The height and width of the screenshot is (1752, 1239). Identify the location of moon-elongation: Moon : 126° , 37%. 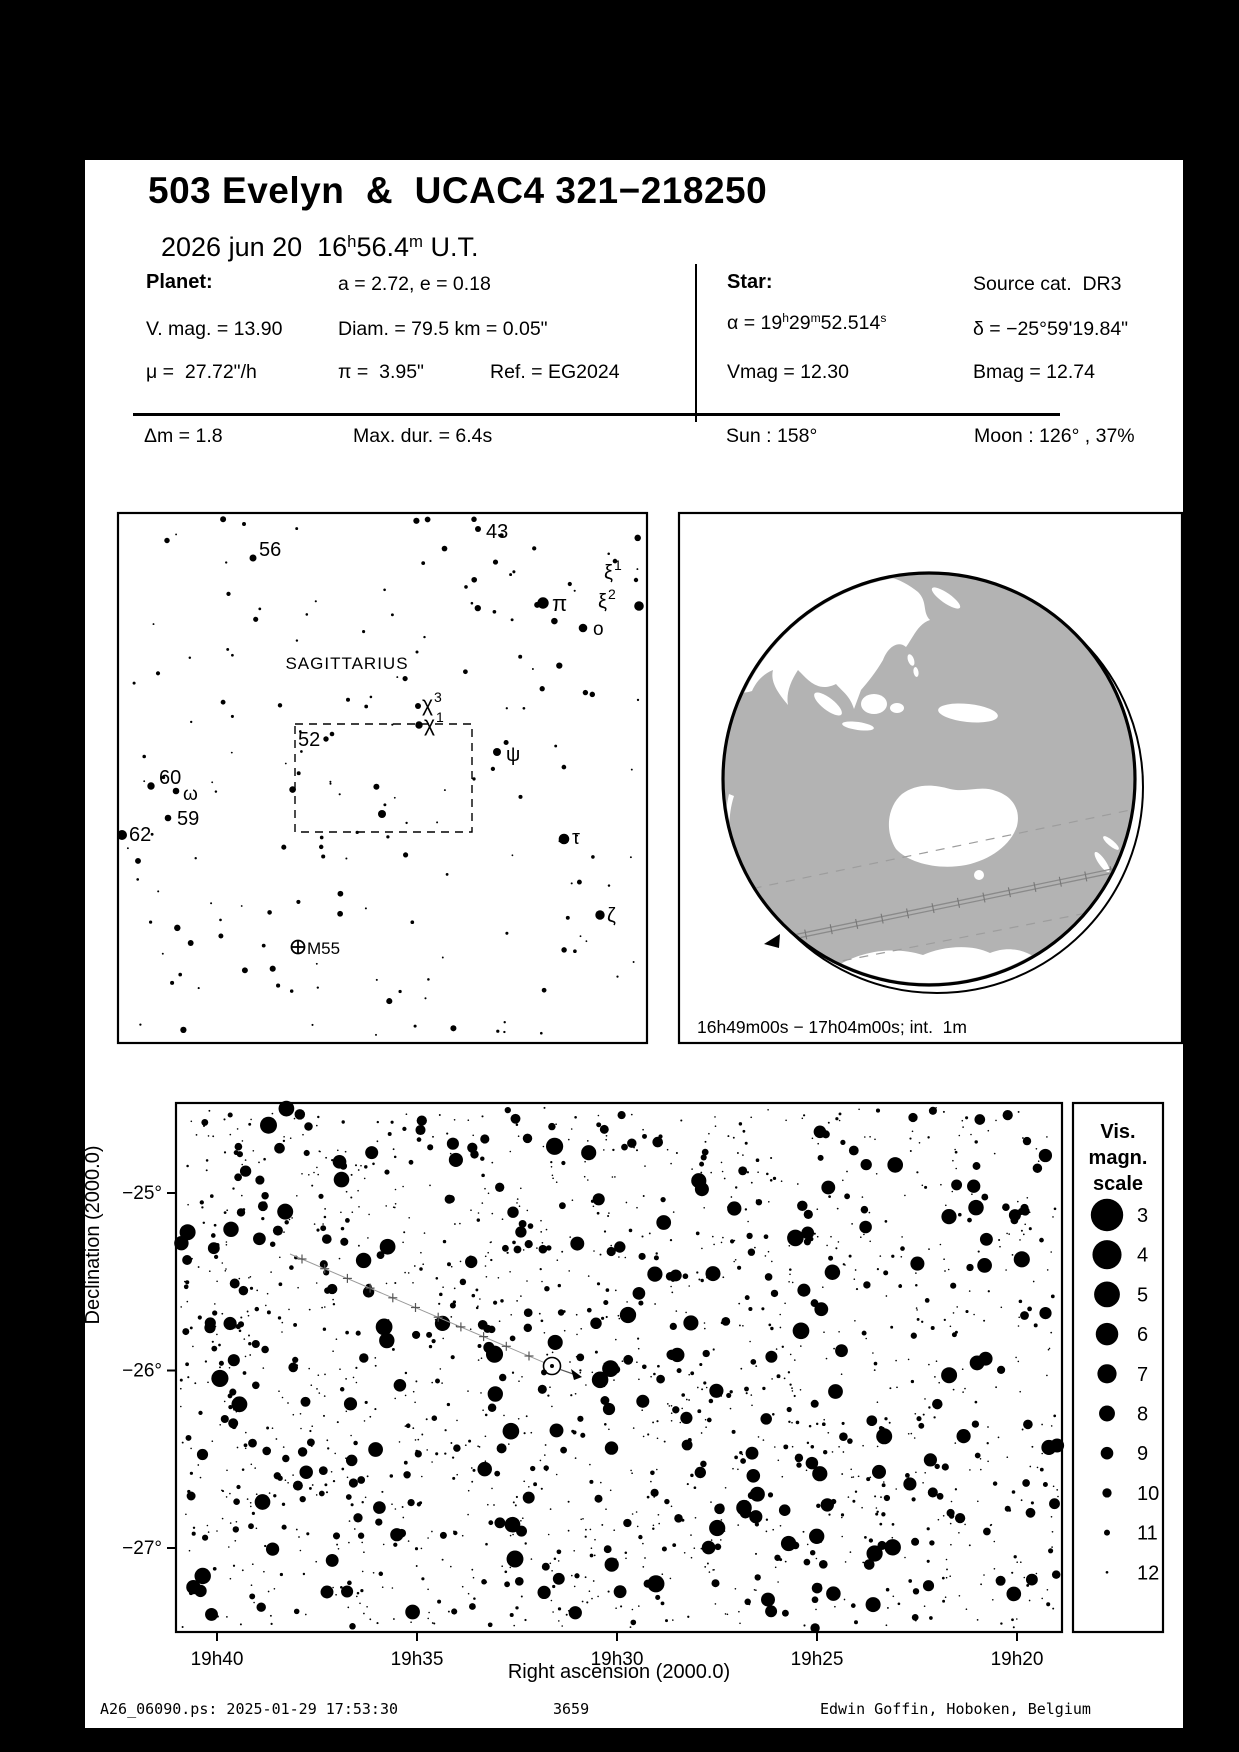
(1054, 436).